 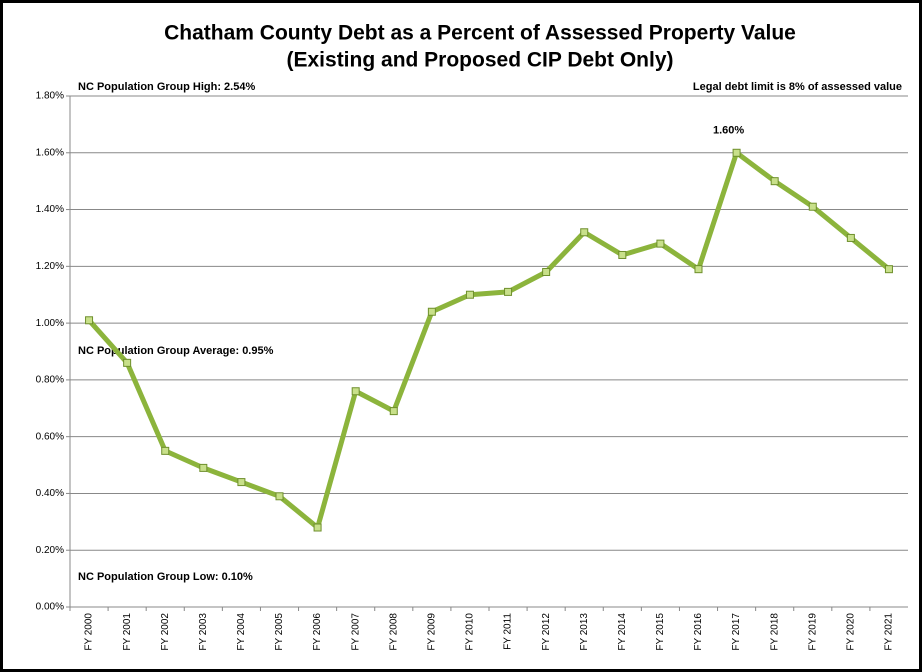 I want to click on y-tick-label: 1.60%, so click(x=50, y=152).